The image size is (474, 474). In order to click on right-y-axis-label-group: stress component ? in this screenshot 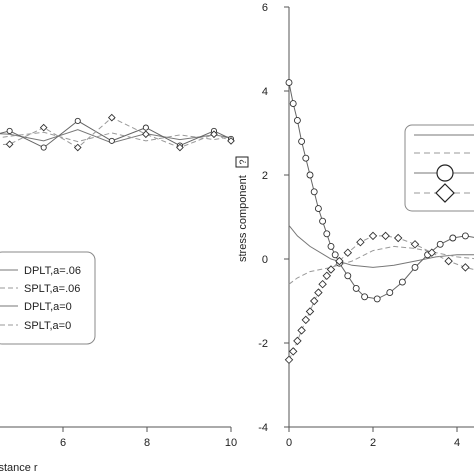, I will do `click(242, 209)`.